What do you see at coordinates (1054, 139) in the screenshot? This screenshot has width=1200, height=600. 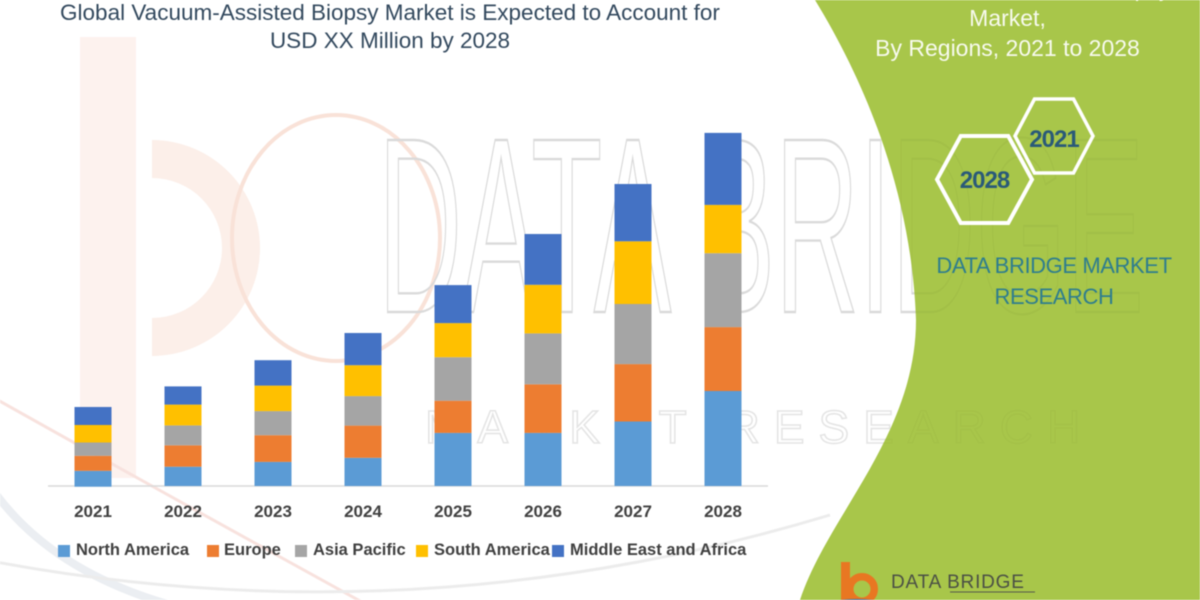 I see `svg-text: 2021` at bounding box center [1054, 139].